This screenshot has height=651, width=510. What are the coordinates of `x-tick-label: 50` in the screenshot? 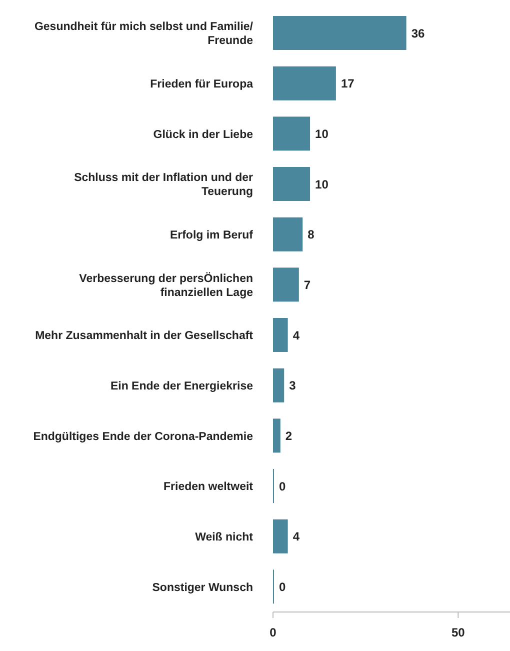 It's located at (458, 633).